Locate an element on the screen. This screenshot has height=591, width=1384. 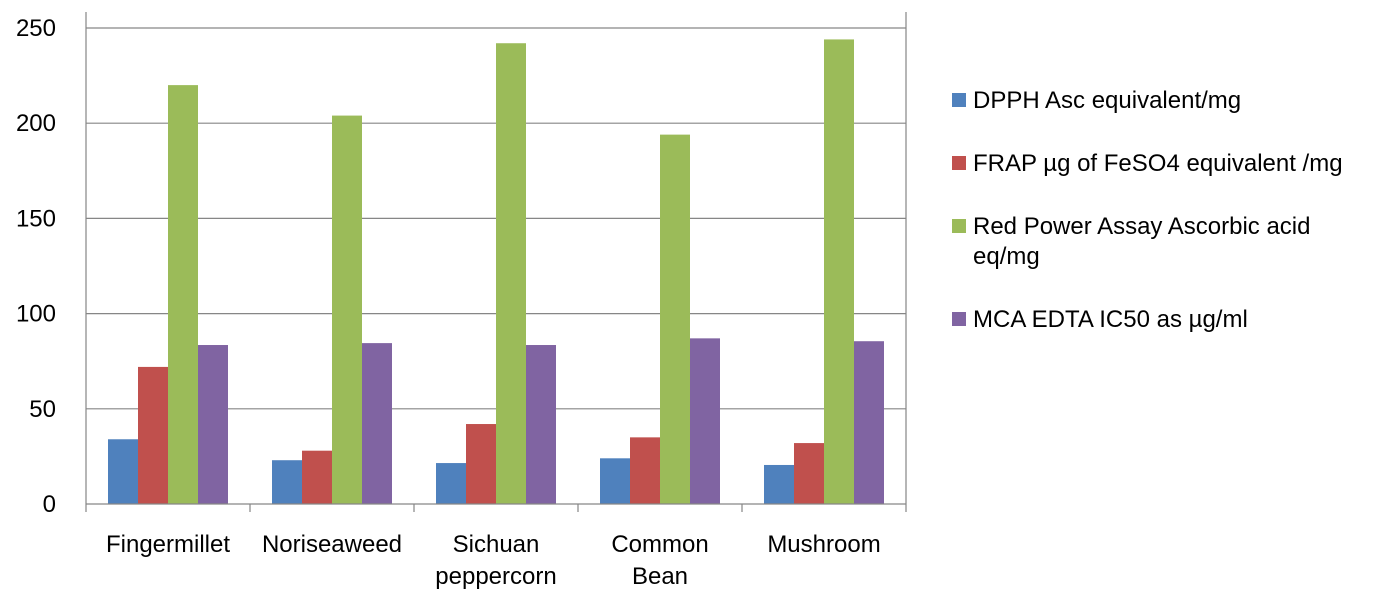
legend-item: Red Power Assay Ascorbic acid eq/mg is located at coordinates (1167, 242).